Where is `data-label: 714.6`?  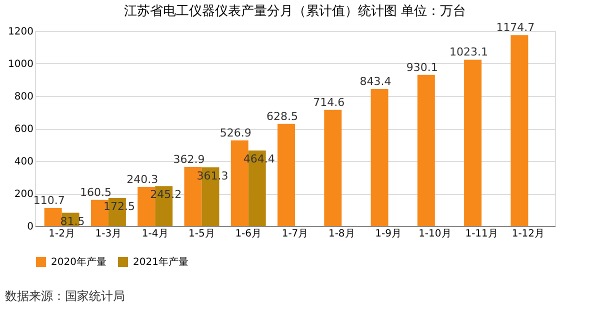
data-label: 714.6 is located at coordinates (329, 102).